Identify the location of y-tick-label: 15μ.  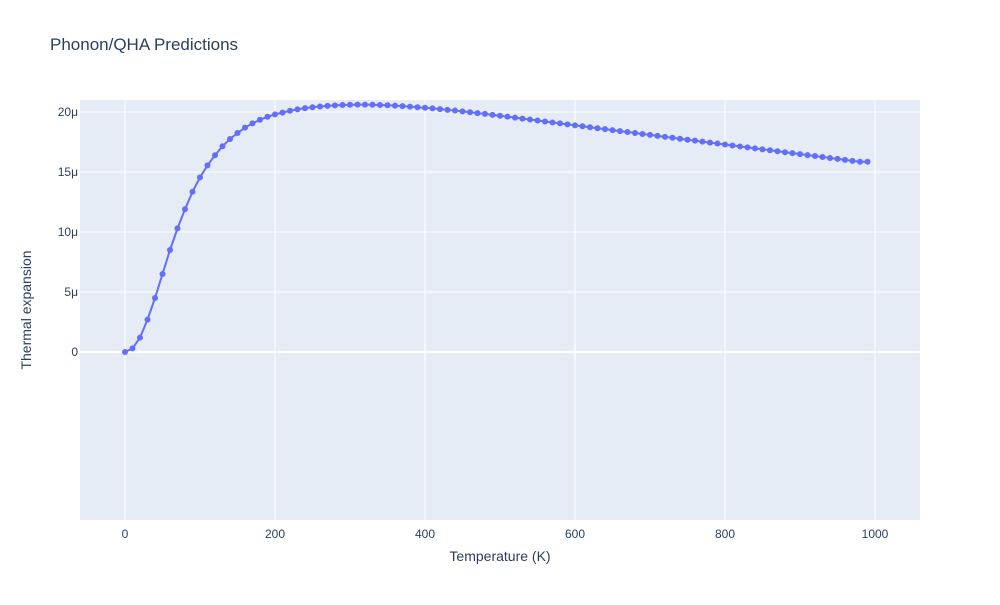
(68, 172).